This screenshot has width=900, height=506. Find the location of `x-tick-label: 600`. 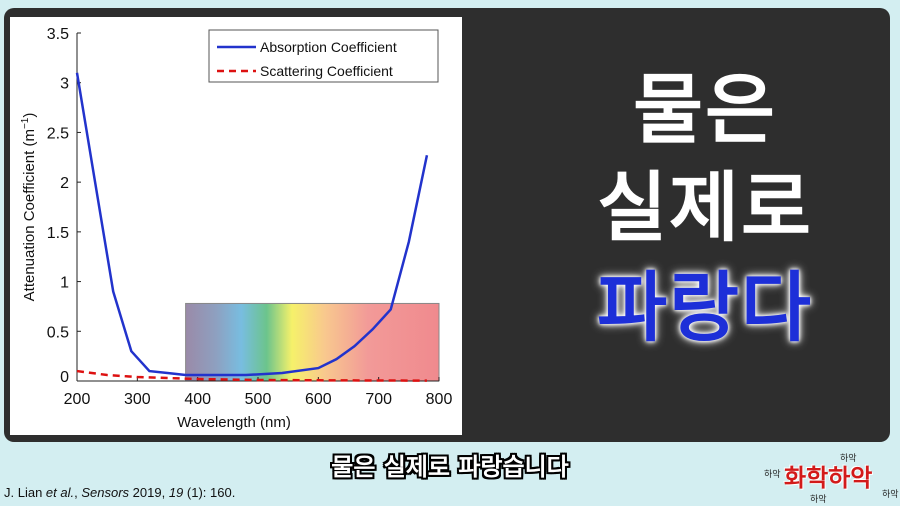

x-tick-label: 600 is located at coordinates (318, 399).